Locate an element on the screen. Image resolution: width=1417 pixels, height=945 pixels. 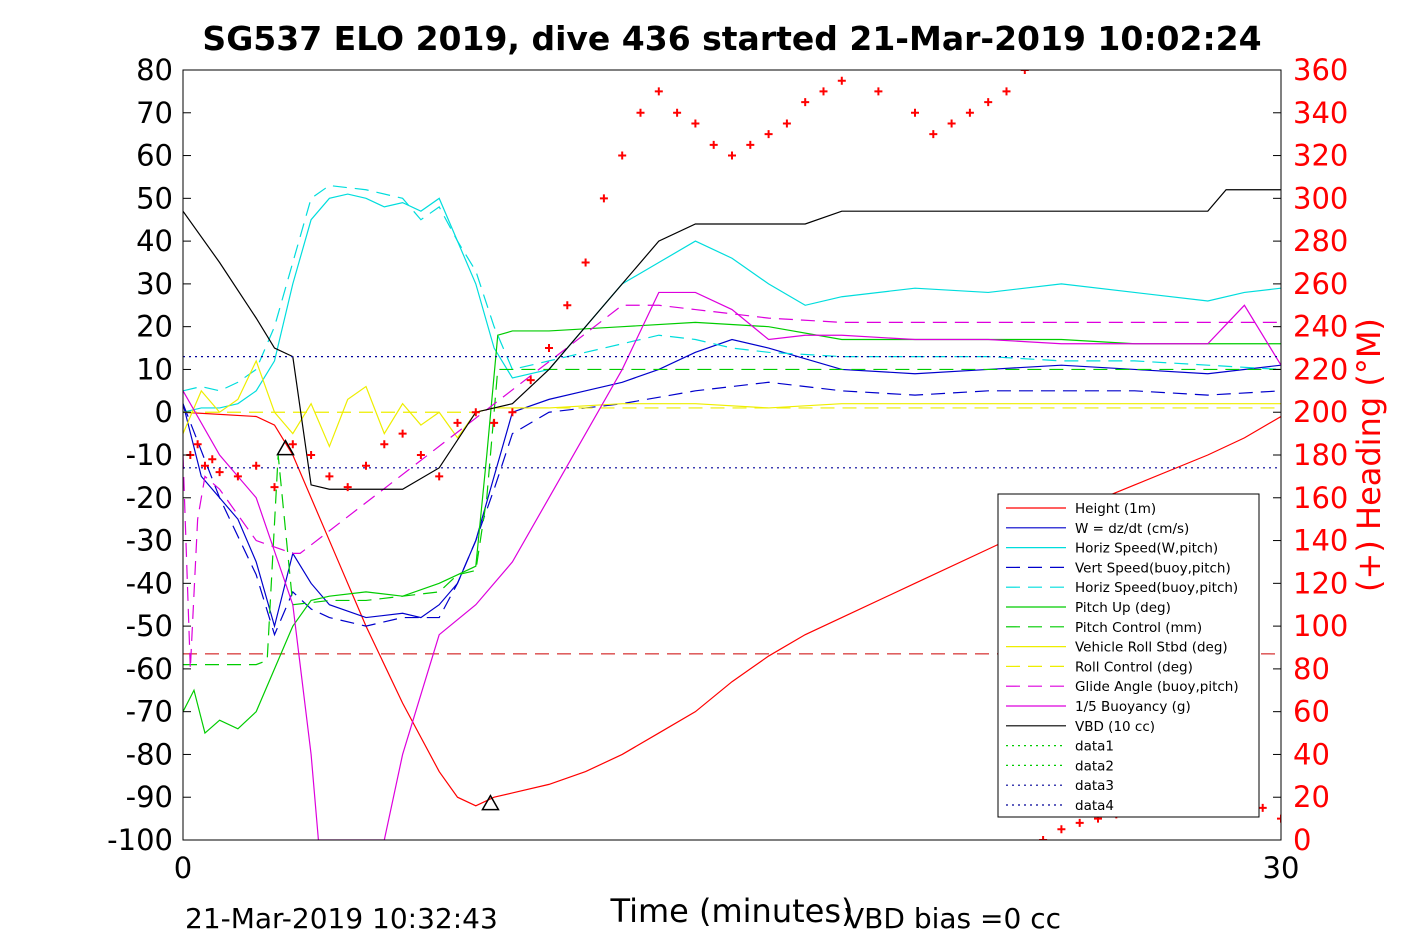
right-tick-label: 60 is located at coordinates (1311, 712).